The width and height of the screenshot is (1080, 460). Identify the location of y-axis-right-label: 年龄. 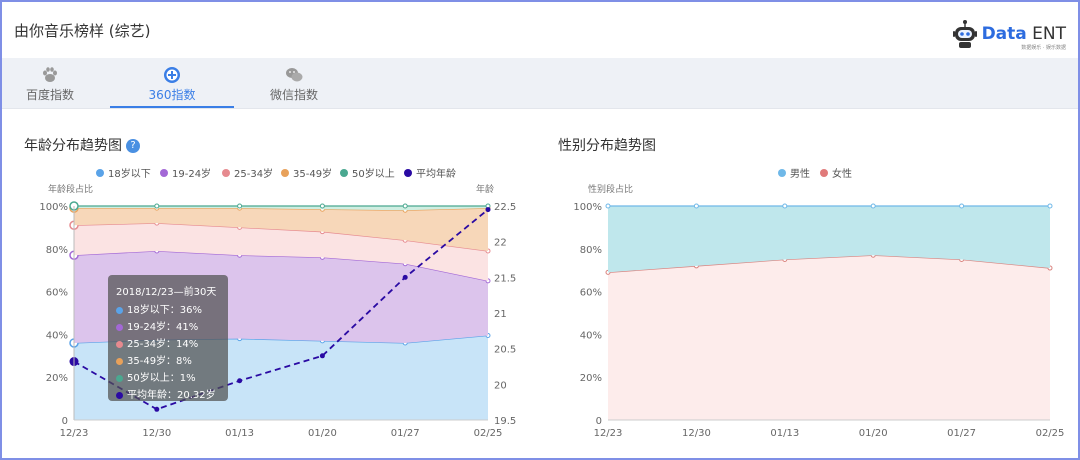
(485, 189).